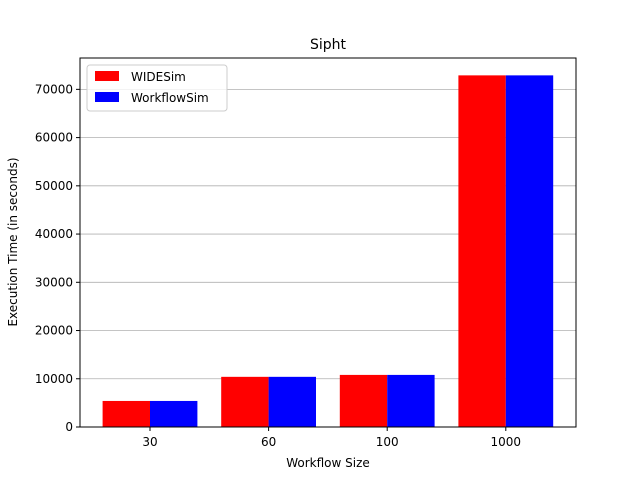 Image resolution: width=640 pixels, height=484 pixels. Describe the element at coordinates (170, 98) in the screenshot. I see `legend-label-workflowsim: WorkflowSim` at that location.